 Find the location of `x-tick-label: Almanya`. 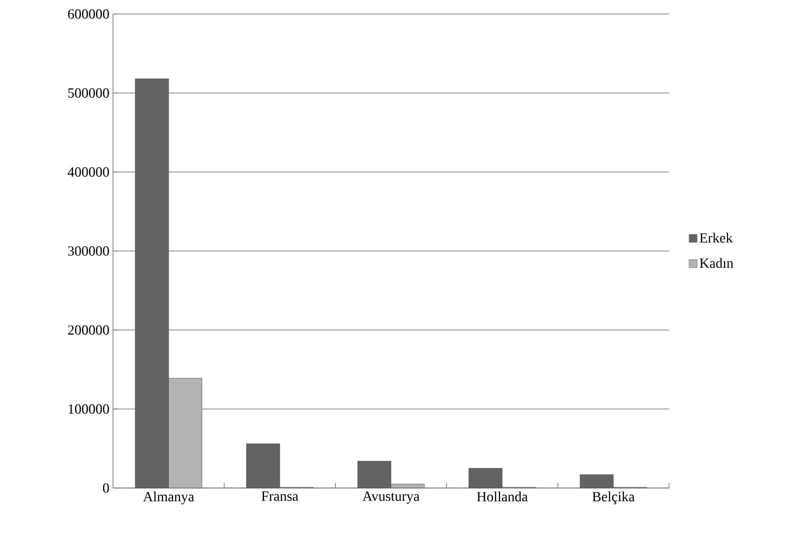

x-tick-label: Almanya is located at coordinates (168, 498).